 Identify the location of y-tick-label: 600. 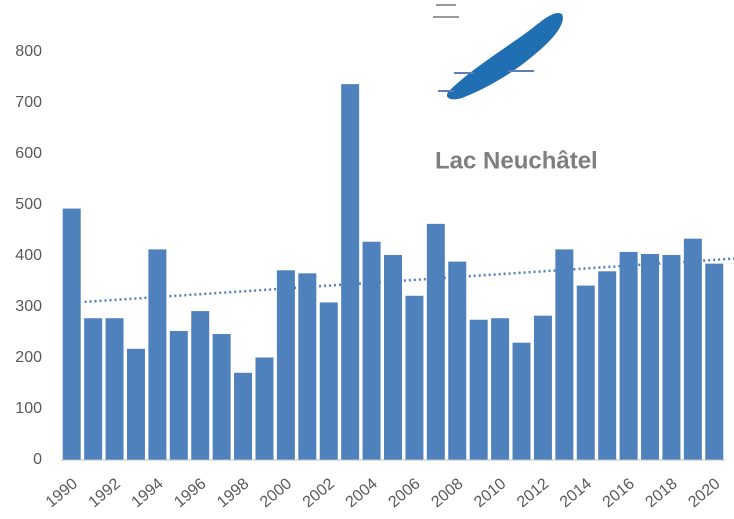
(28, 153).